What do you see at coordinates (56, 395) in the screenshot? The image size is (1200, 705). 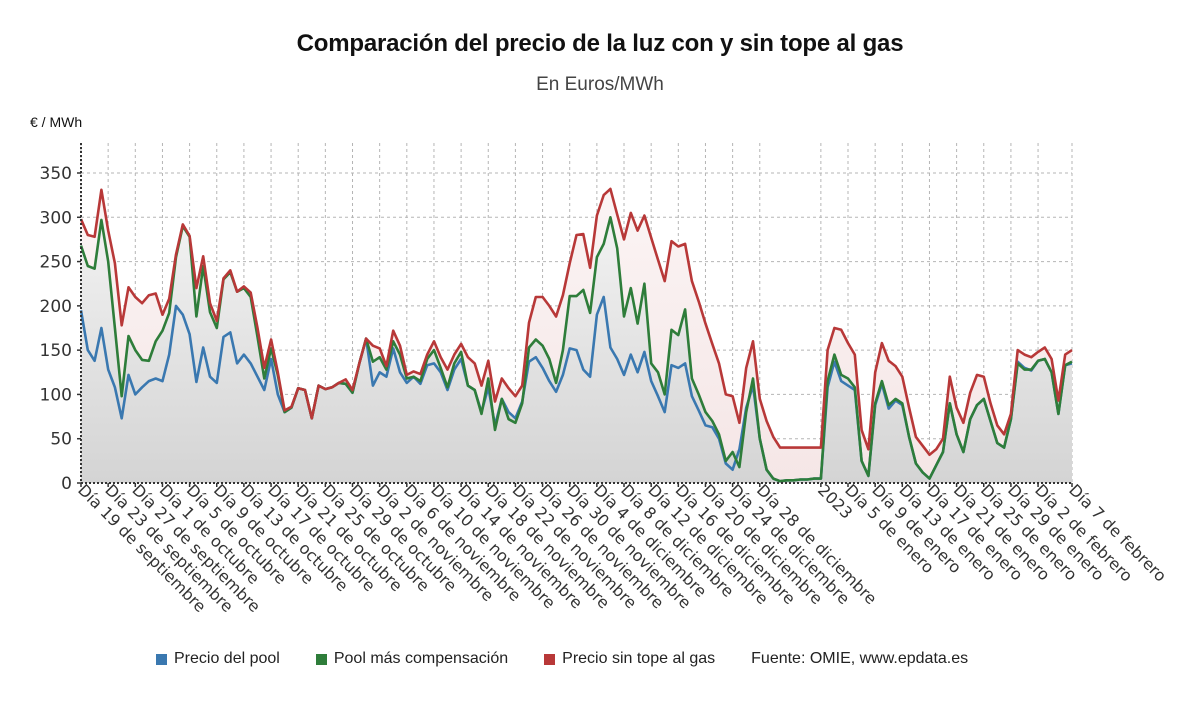 I see `y-tick-label: 100` at bounding box center [56, 395].